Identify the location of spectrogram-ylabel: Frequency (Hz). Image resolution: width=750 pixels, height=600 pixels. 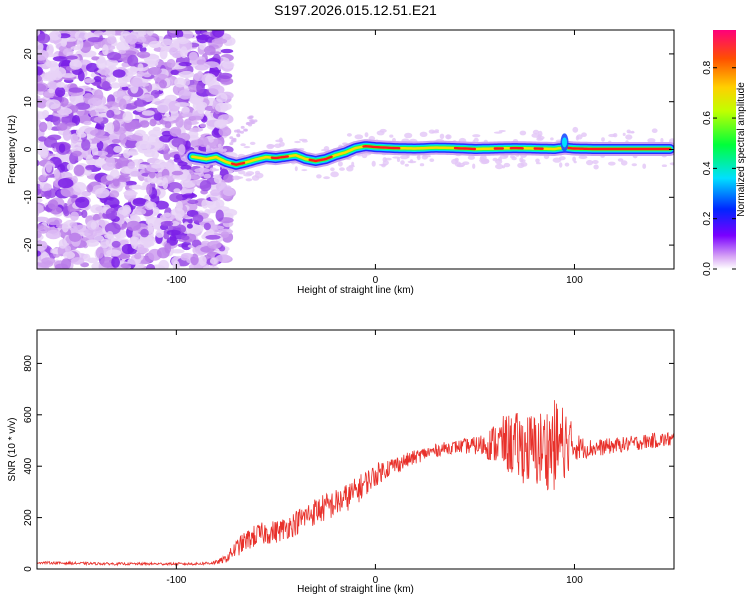
(12, 149).